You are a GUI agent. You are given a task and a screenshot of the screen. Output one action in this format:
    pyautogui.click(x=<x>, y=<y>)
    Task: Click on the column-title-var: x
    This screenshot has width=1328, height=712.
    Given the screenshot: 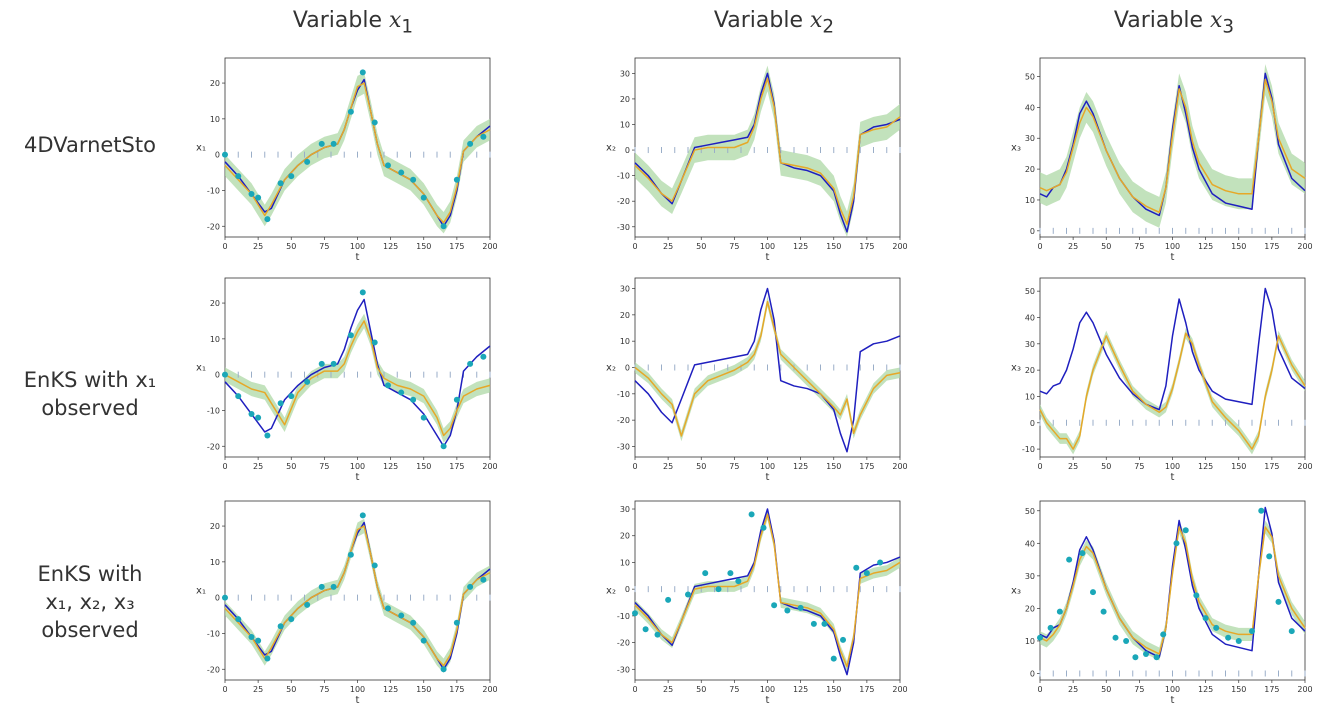 What is the action you would take?
    pyautogui.click(x=395, y=20)
    